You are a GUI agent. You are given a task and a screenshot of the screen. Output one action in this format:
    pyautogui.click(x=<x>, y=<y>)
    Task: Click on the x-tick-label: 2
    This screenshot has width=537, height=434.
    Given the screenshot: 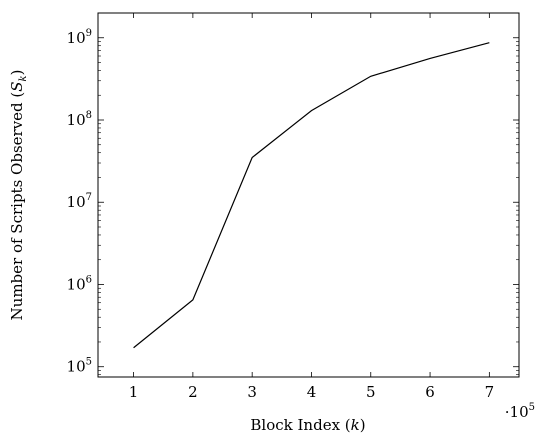 What is the action you would take?
    pyautogui.click(x=193, y=392)
    